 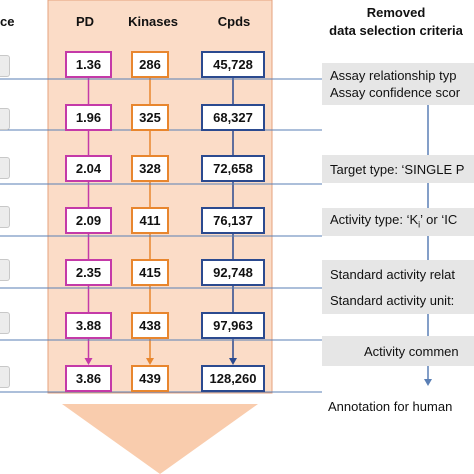 What do you see at coordinates (150, 117) in the screenshot?
I see `kinases-value: 325` at bounding box center [150, 117].